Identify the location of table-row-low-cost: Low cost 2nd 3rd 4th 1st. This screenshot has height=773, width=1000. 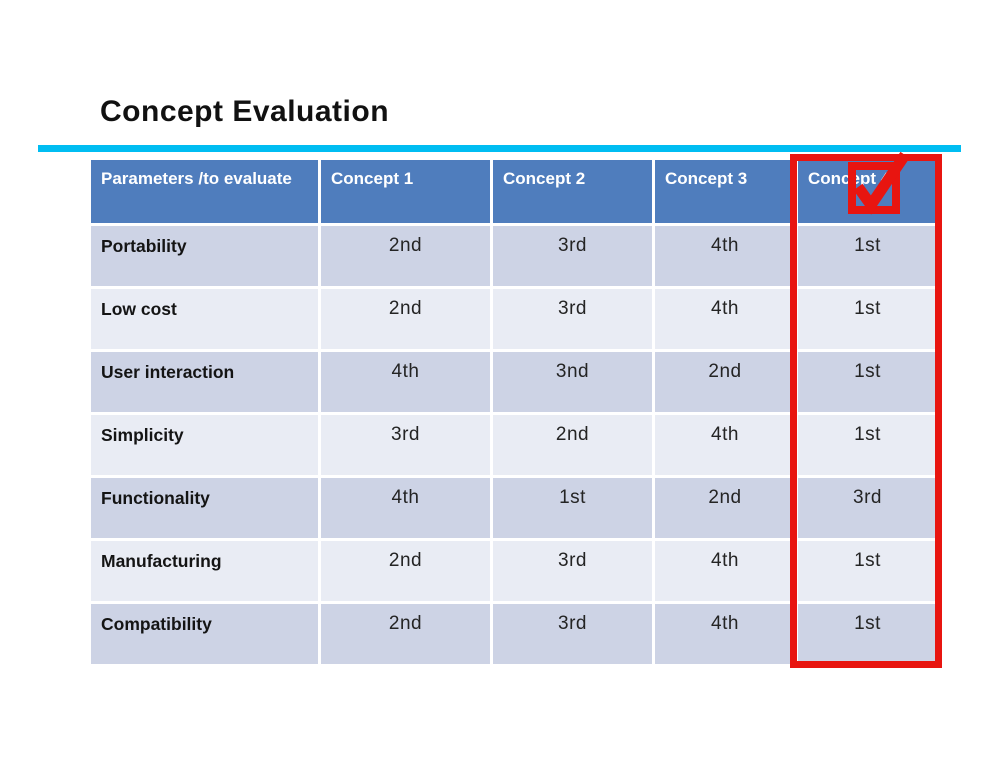
(514, 319).